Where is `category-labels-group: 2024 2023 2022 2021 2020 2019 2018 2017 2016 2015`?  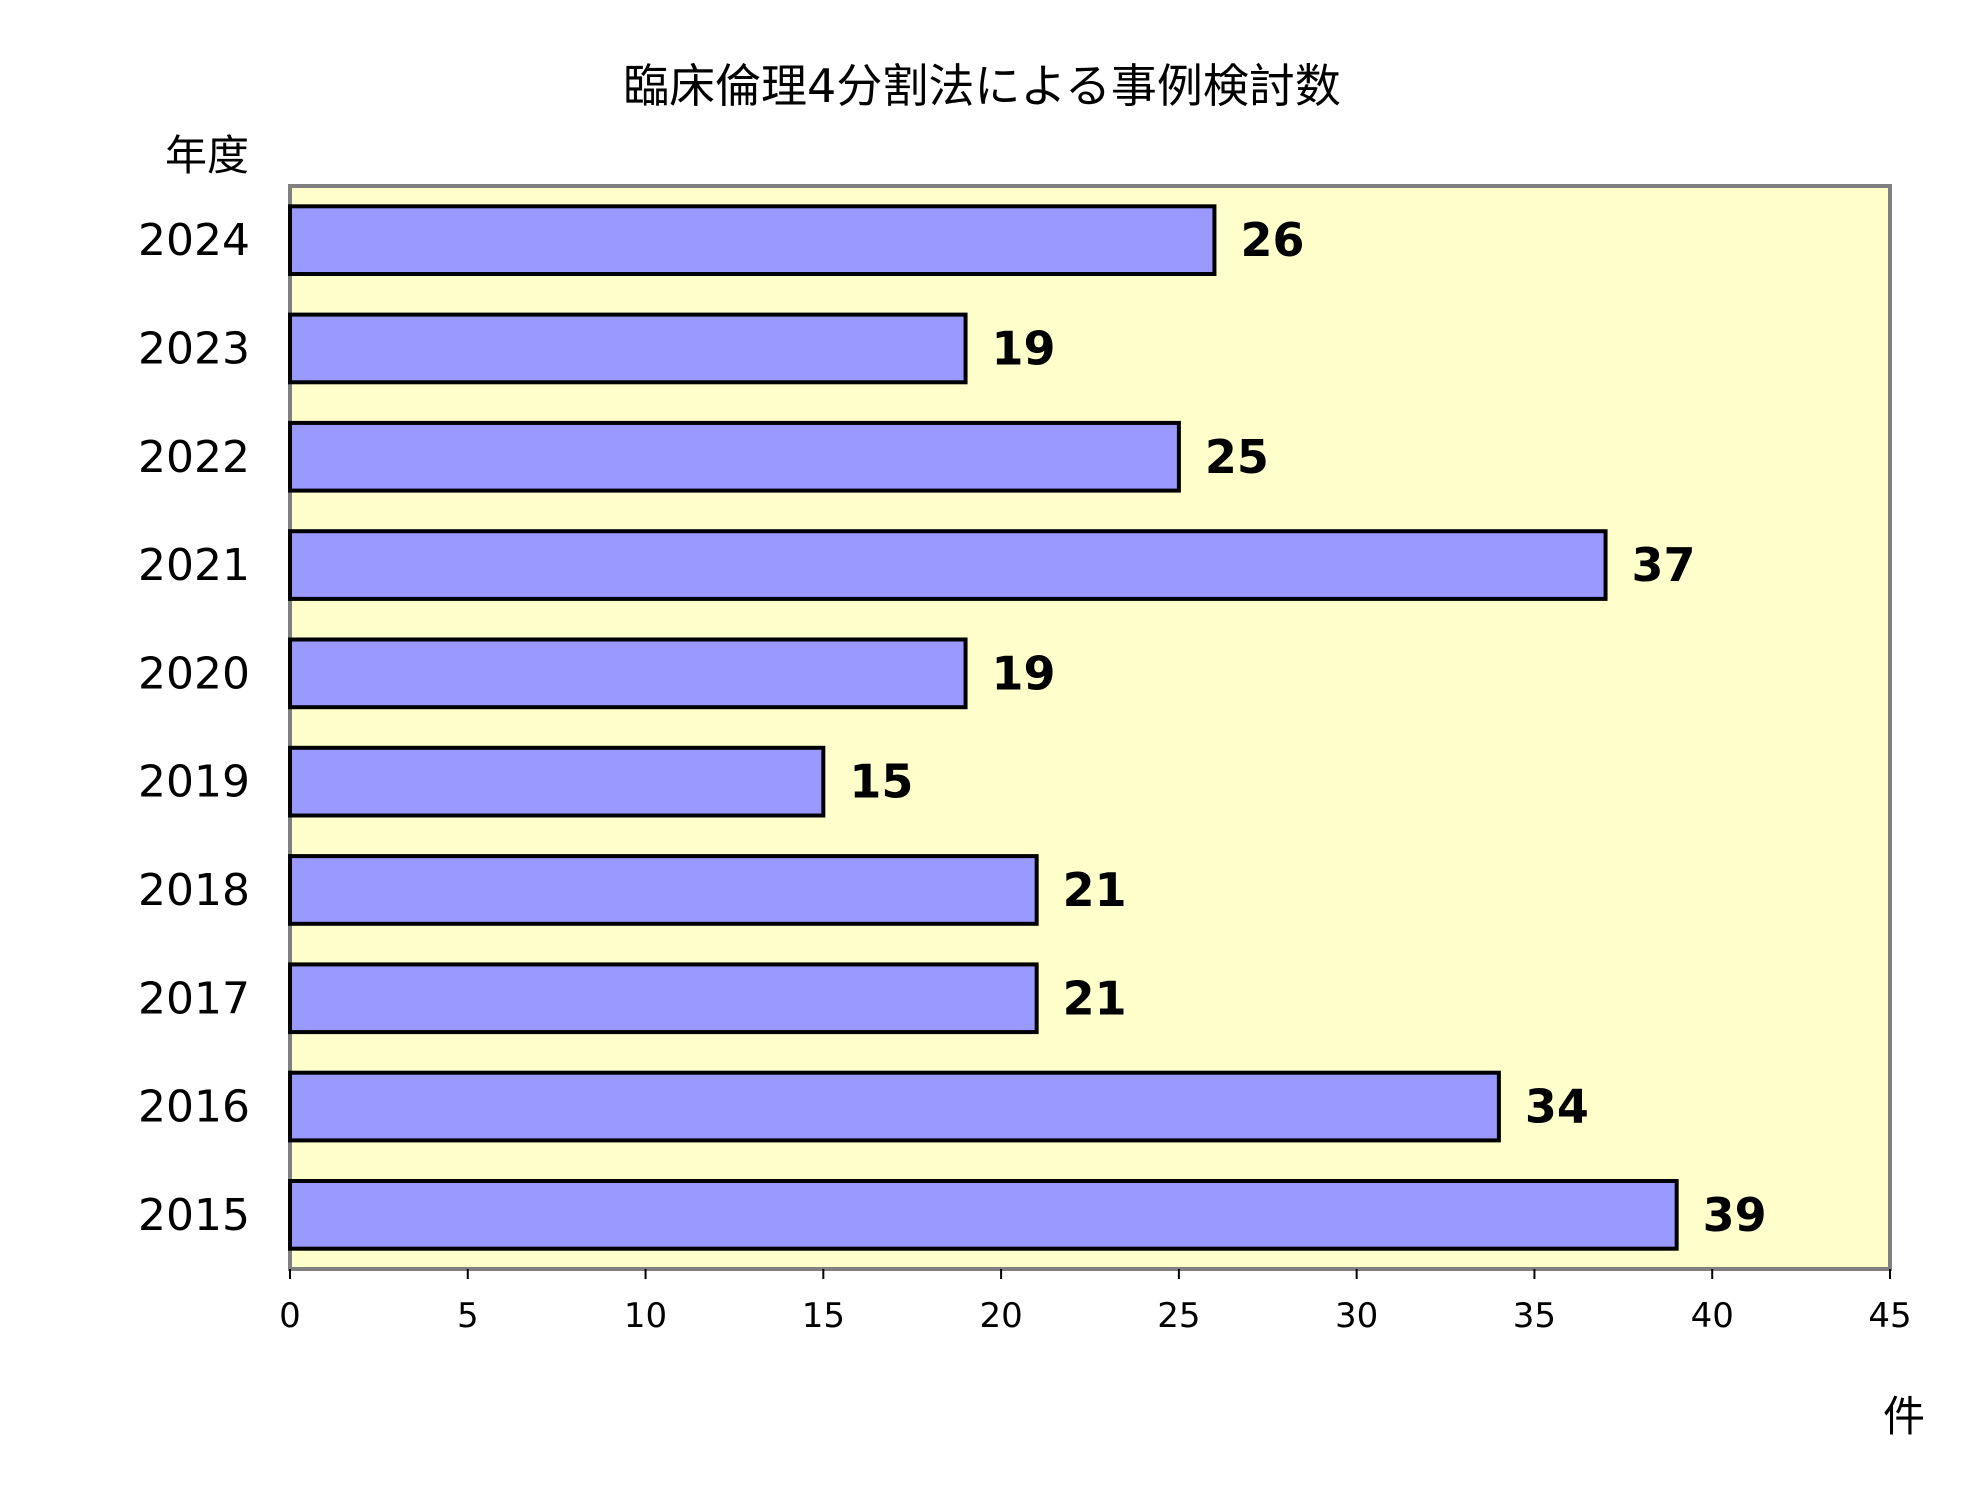
category-labels-group: 2024 2023 2022 2021 2020 2019 2018 2017 2016 2015 is located at coordinates (194, 728).